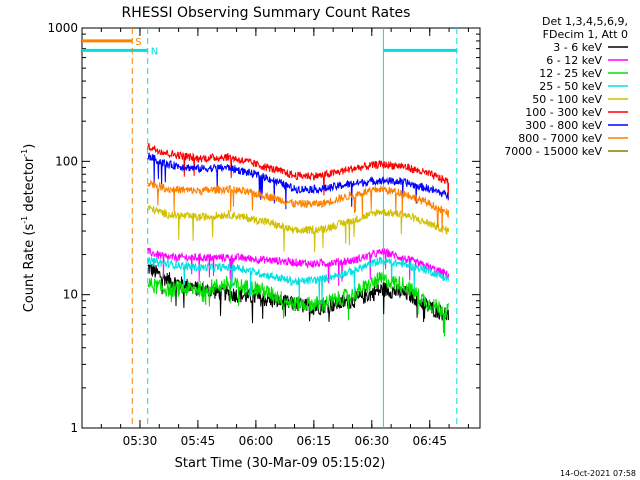 This screenshot has height=480, width=640. What do you see at coordinates (140, 441) in the screenshot?
I see `x-tick-label-0: 05:30` at bounding box center [140, 441].